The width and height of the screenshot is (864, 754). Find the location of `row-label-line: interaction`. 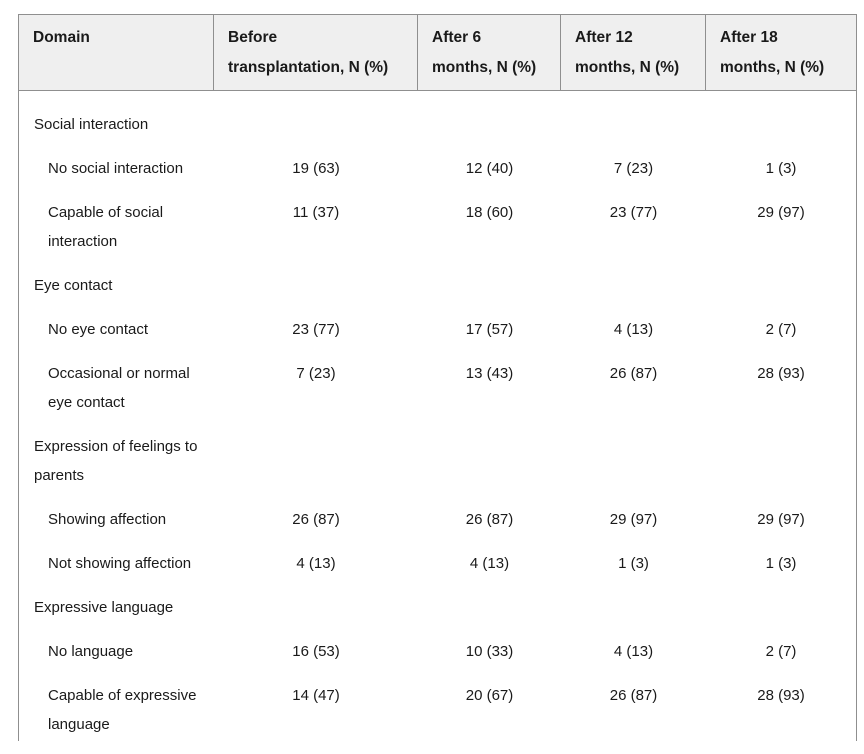

row-label-line: interaction is located at coordinates (83, 241).